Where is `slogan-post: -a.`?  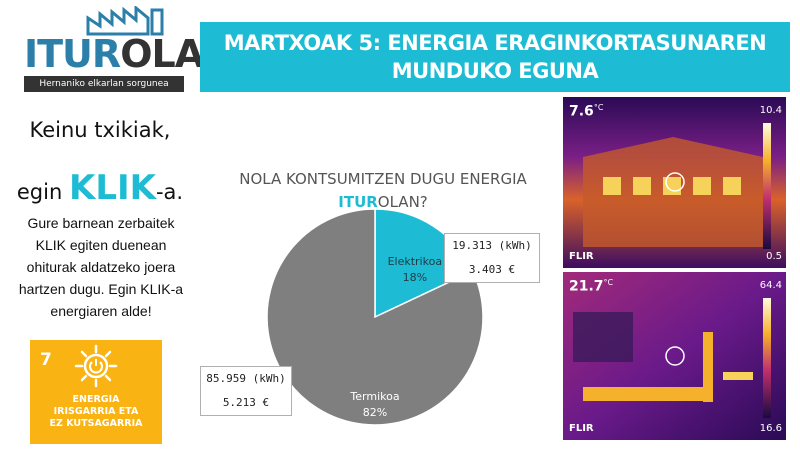 slogan-post: -a. is located at coordinates (169, 192).